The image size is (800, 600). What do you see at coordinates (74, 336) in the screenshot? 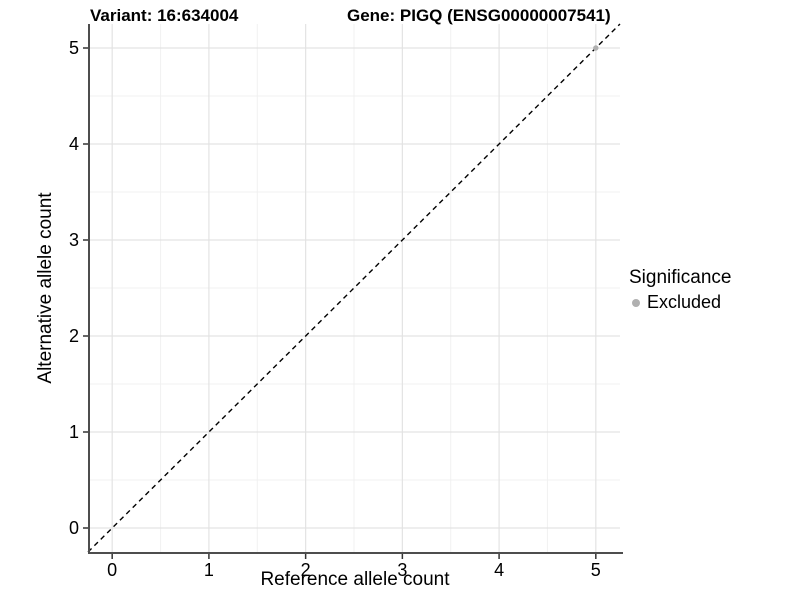
I see `y-tick-label: 2` at bounding box center [74, 336].